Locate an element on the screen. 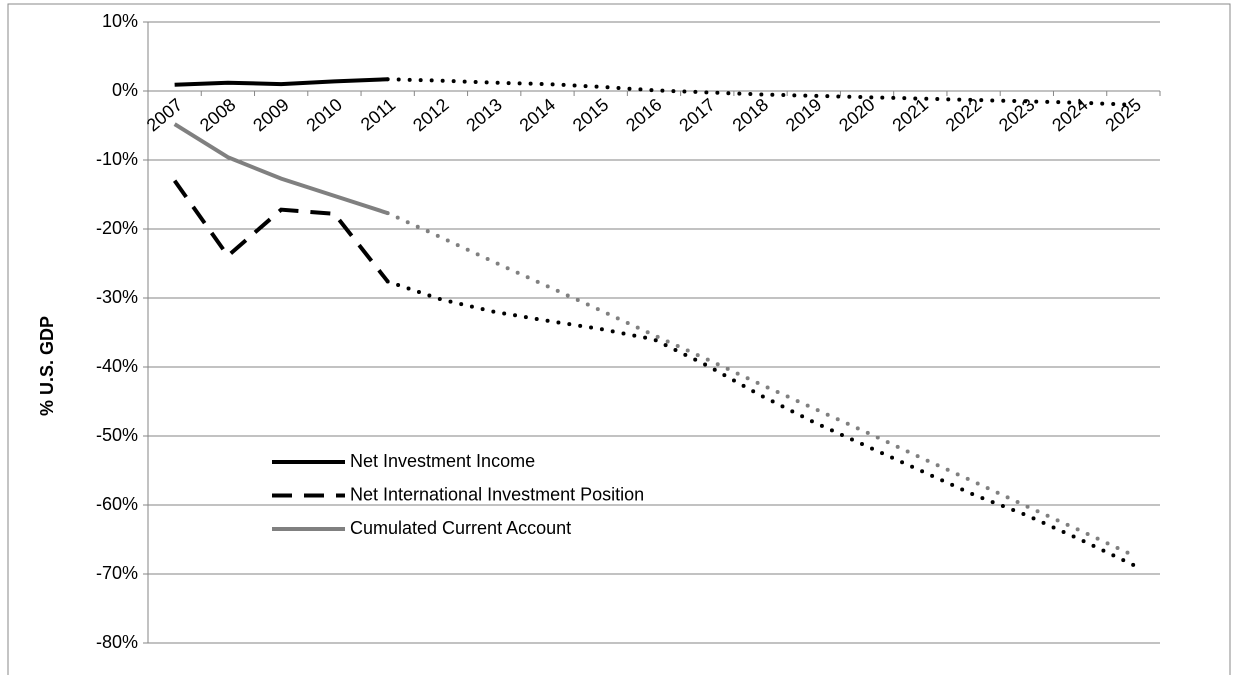 The height and width of the screenshot is (675, 1236). x-tick-label: 2009 is located at coordinates (271, 114).